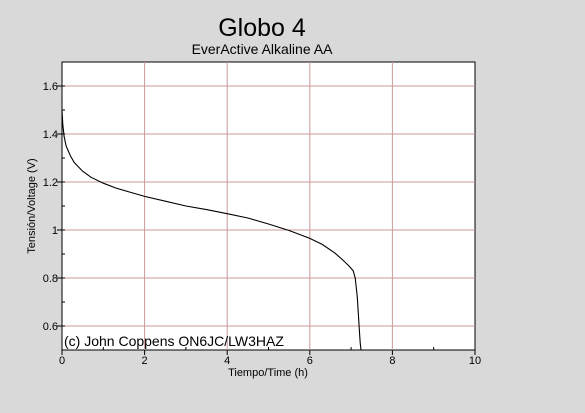 This screenshot has height=413, width=585. Describe the element at coordinates (62, 361) in the screenshot. I see `x-tick-label: 0` at that location.